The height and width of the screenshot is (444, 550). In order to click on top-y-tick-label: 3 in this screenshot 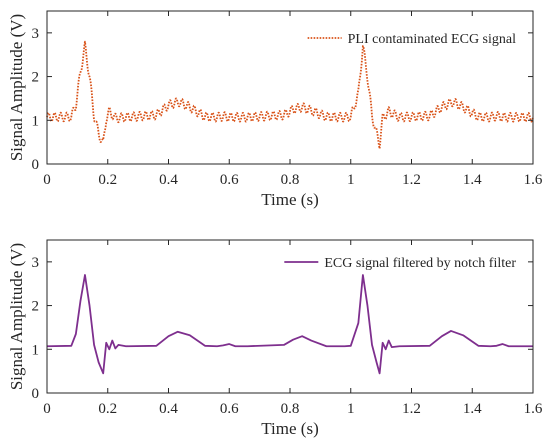, I will do `click(36, 34)`.